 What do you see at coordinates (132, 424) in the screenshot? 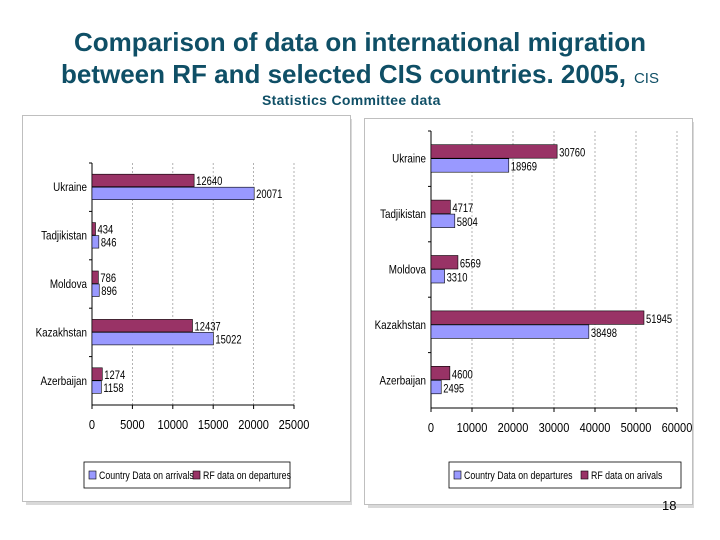
I see `x-tick-label: 5000` at bounding box center [132, 424].